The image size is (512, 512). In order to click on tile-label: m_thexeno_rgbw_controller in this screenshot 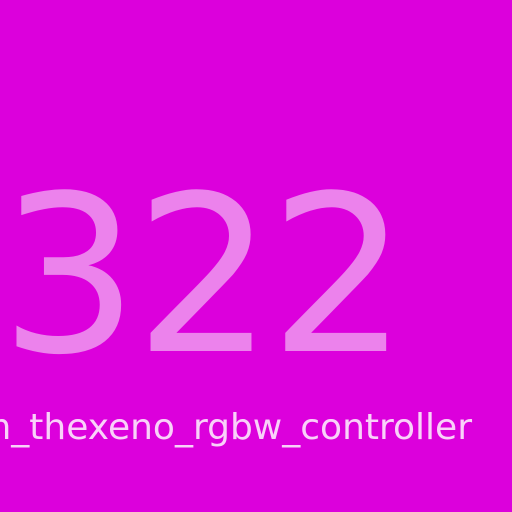, I will do `click(236, 427)`.